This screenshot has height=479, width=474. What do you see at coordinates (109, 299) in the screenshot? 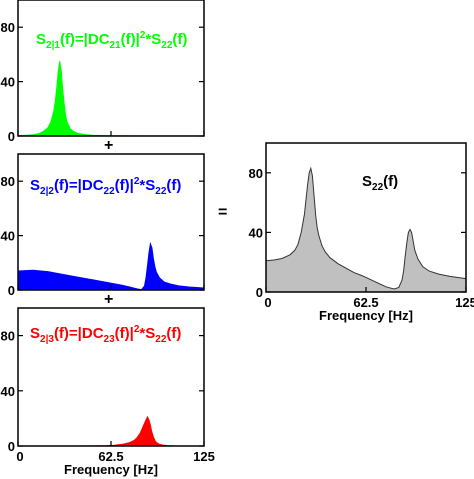
I see `plus-operator-2: +` at bounding box center [109, 299].